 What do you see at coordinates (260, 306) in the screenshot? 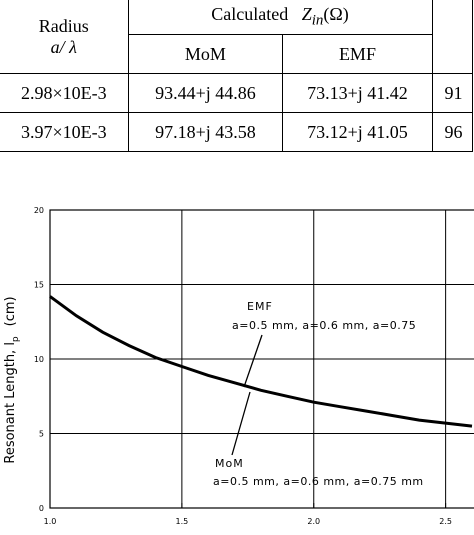
I see `annotation-title: EMF` at bounding box center [260, 306].